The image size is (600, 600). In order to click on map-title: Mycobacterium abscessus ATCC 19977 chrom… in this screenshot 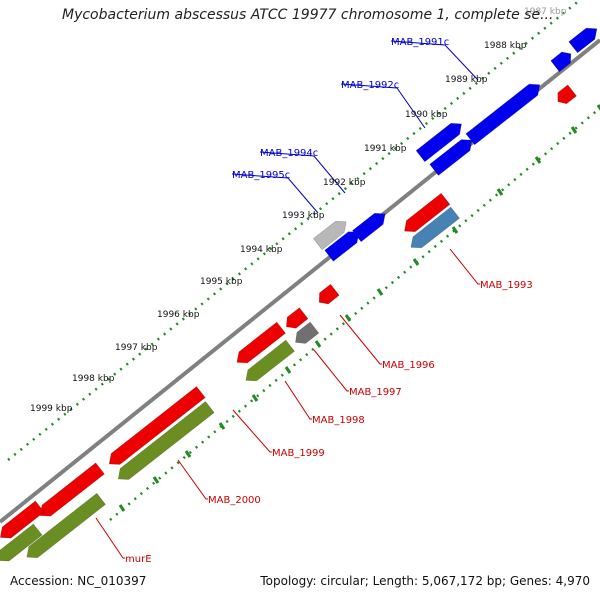, I will do `click(308, 15)`.